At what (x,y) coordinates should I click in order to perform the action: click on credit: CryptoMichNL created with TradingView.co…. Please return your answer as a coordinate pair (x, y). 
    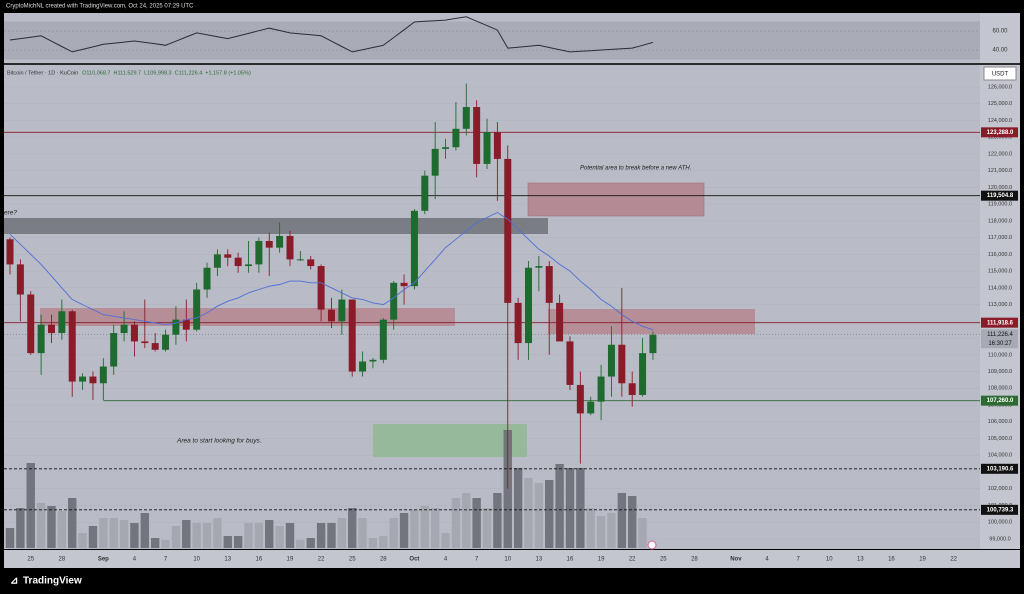
    Looking at the image, I should click on (100, 7).